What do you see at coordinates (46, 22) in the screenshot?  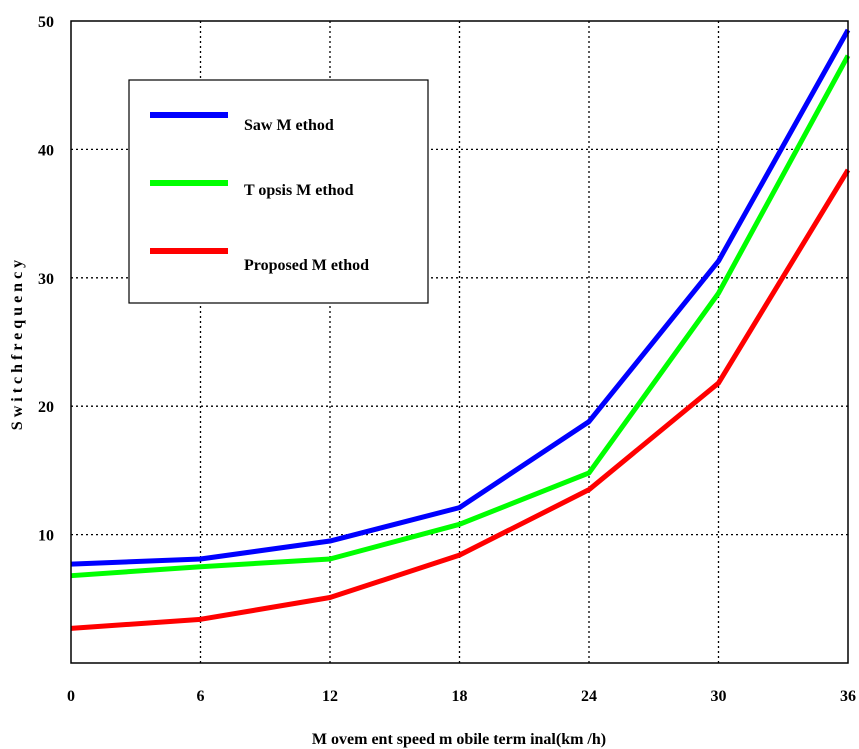 I see `y-tick-label-50: 50` at bounding box center [46, 22].